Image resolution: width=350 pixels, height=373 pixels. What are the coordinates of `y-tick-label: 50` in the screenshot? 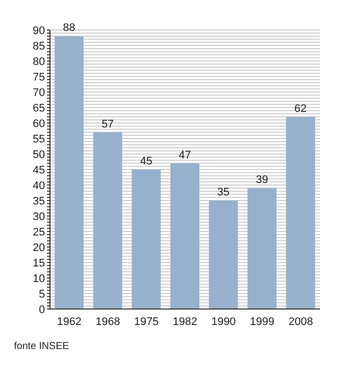 It's located at (38, 154).